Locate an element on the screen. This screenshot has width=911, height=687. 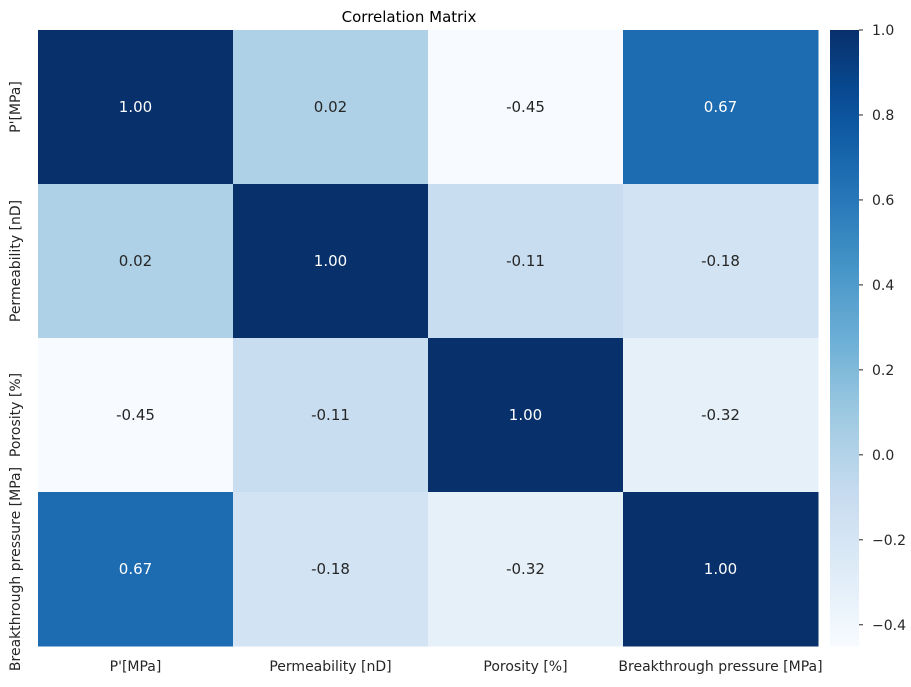
colorbar-tick-label: −0.2 is located at coordinates (889, 541).